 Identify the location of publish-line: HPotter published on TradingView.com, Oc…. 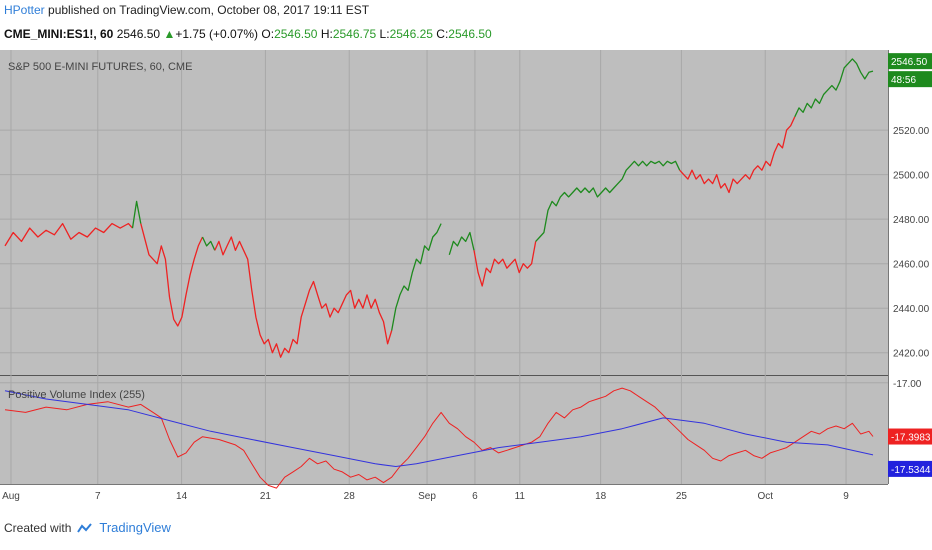
(186, 10).